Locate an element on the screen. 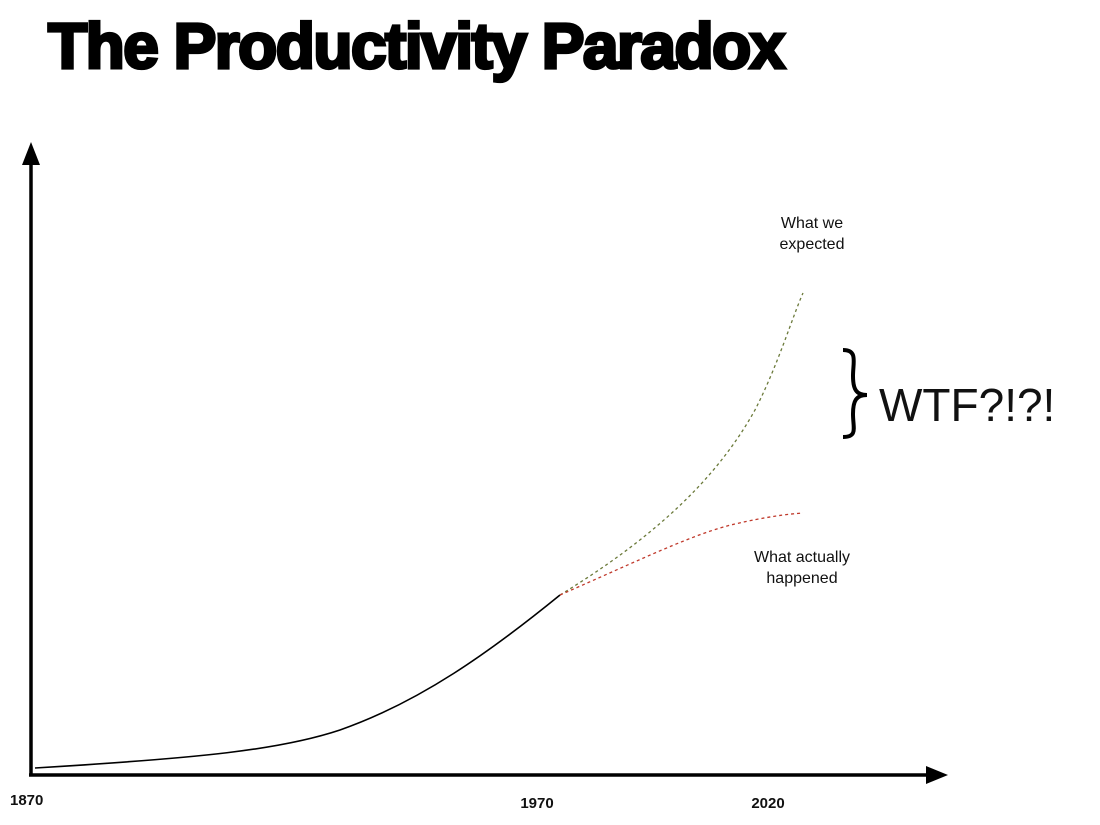 The image size is (1100, 825). x-label: 1870 is located at coordinates (26, 800).